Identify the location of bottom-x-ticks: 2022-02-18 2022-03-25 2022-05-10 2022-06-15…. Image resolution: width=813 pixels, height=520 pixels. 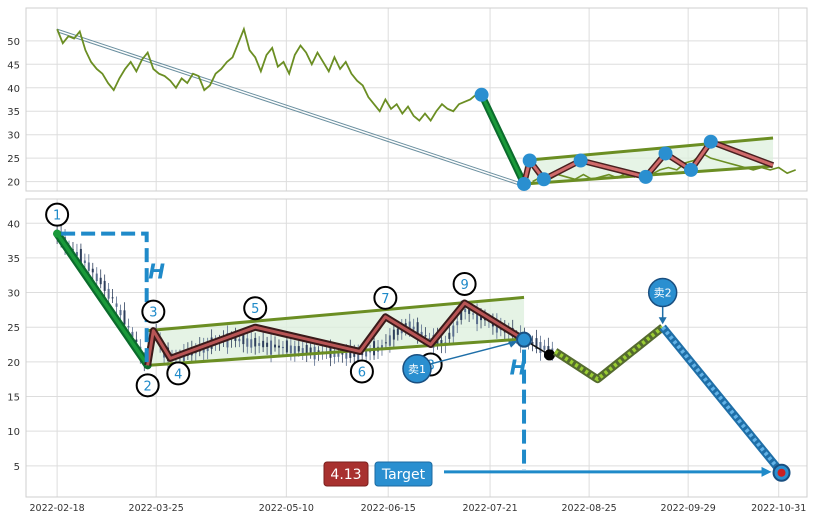
(418, 508).